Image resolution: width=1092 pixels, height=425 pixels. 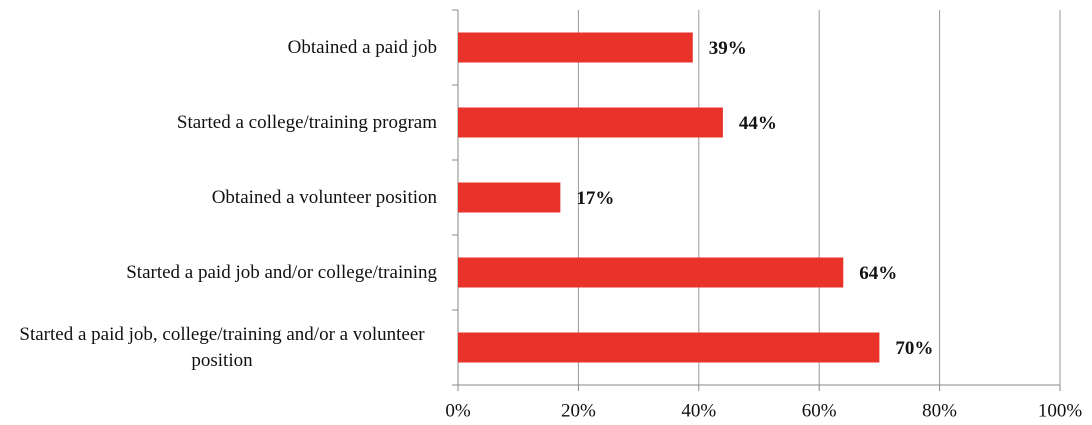 I want to click on x-tick-label: 40%, so click(x=698, y=410).